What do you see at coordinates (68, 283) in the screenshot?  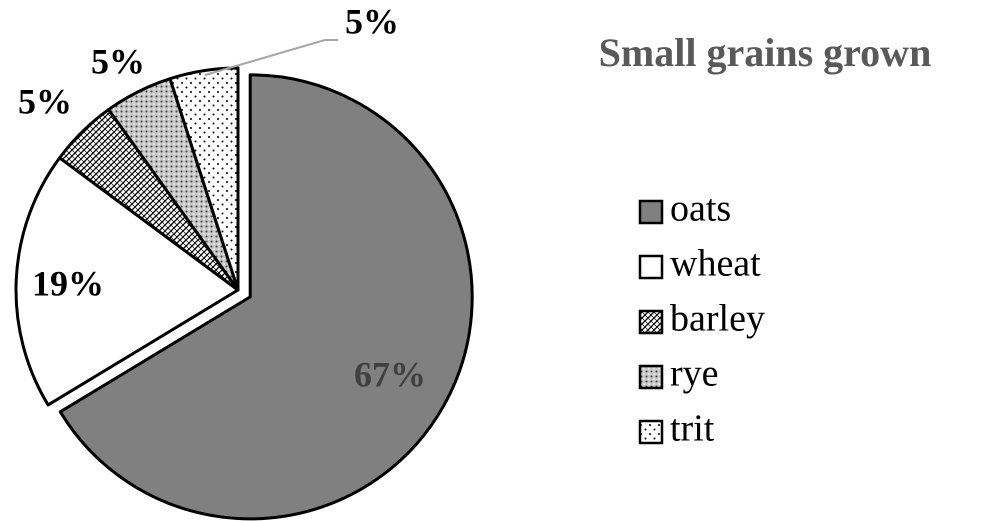 I see `data-label: 19%` at bounding box center [68, 283].